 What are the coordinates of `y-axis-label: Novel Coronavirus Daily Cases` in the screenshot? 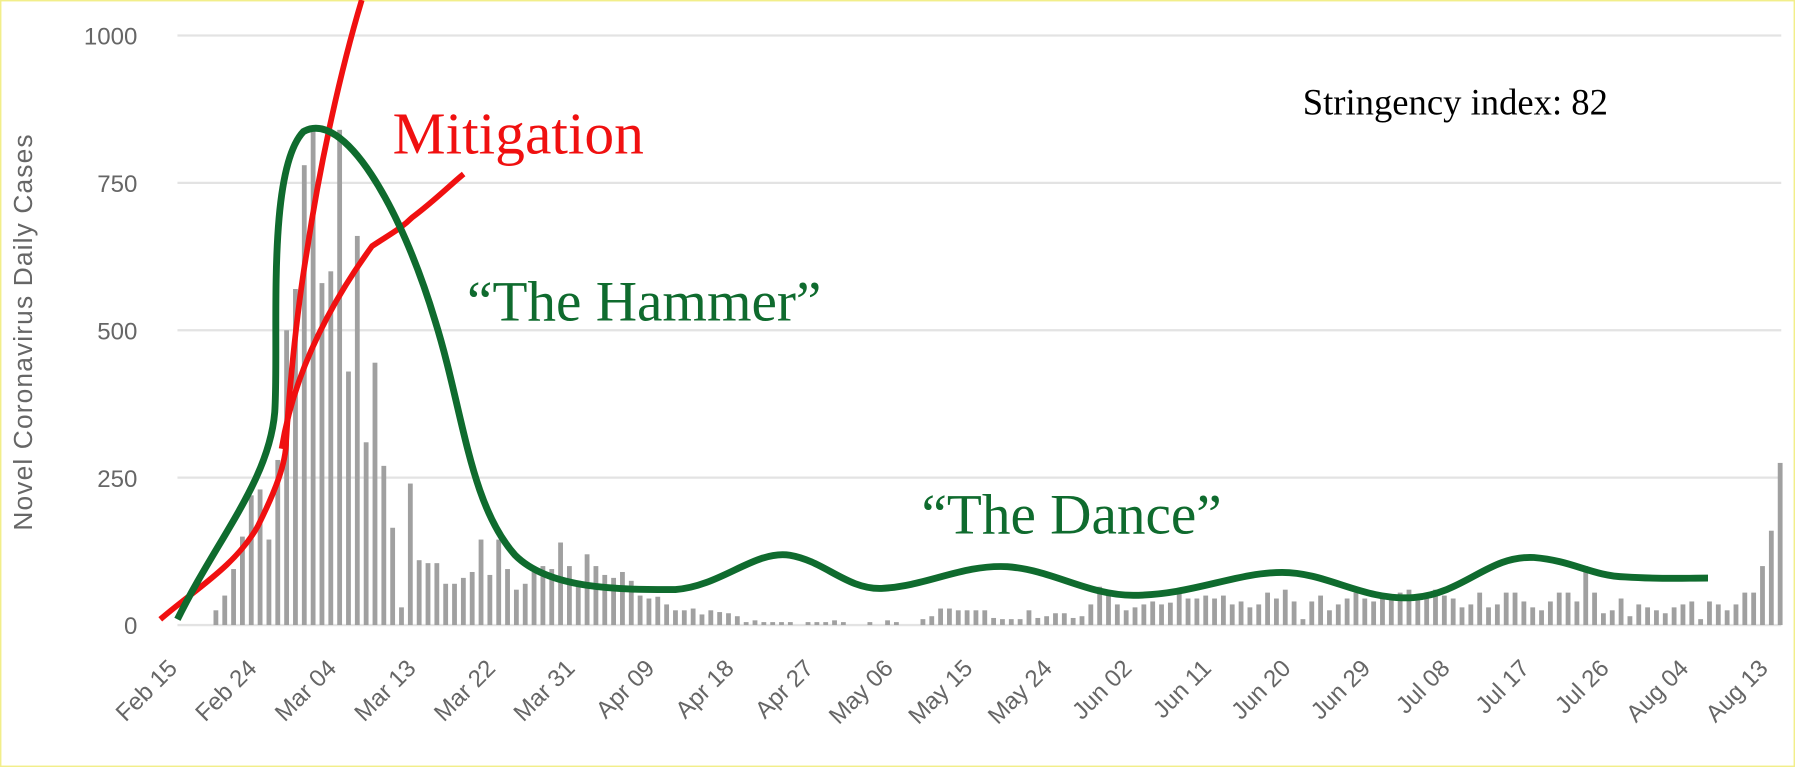 It's located at (23, 331).